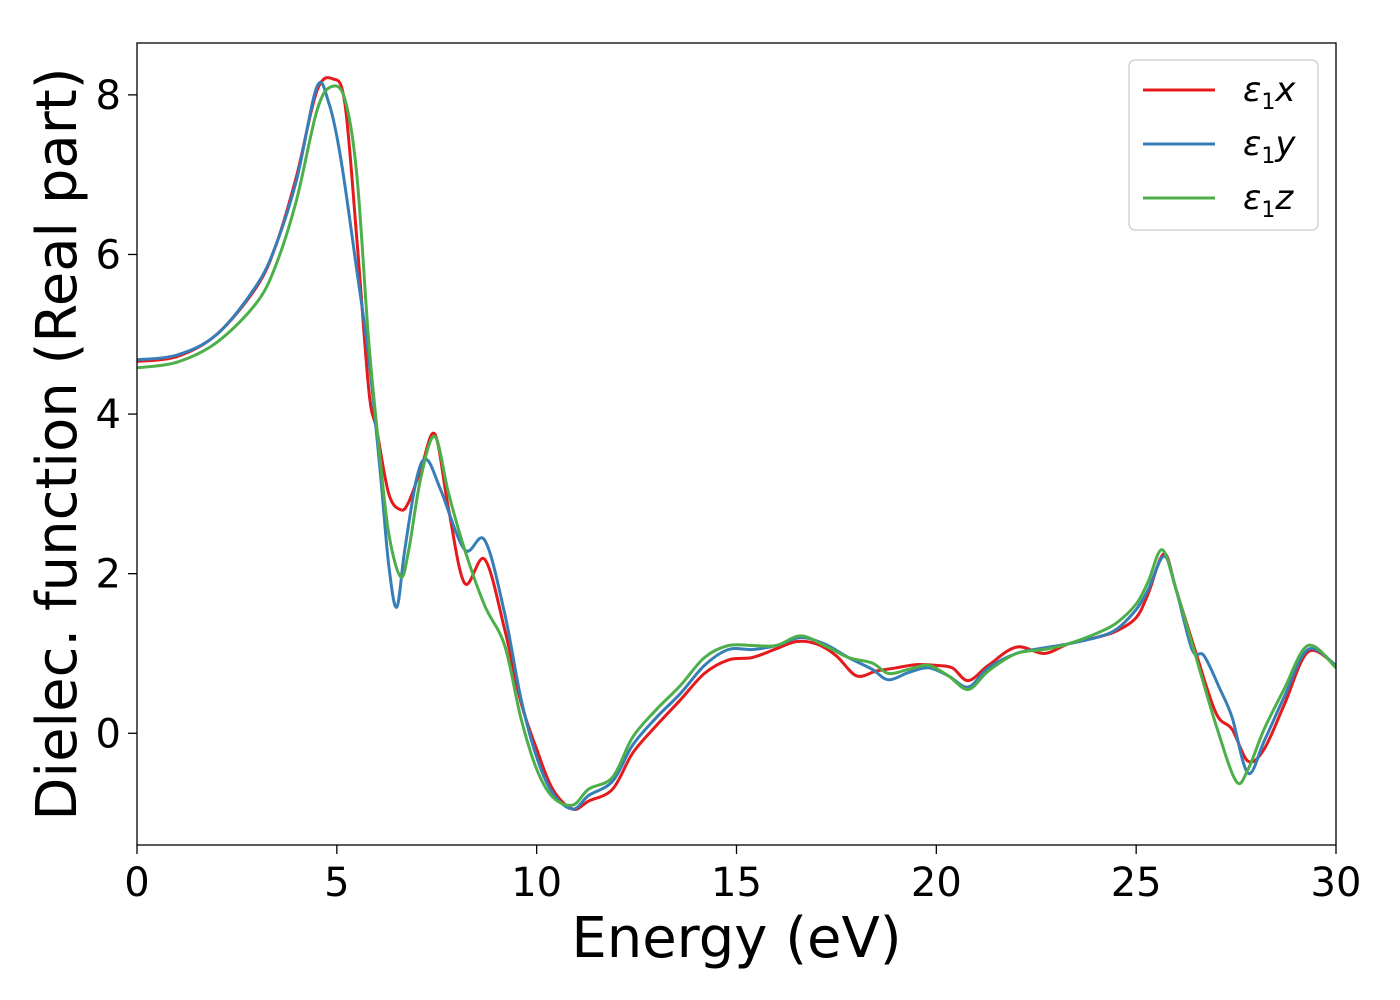  What do you see at coordinates (108, 734) in the screenshot?
I see `y-tick-label: 0` at bounding box center [108, 734].